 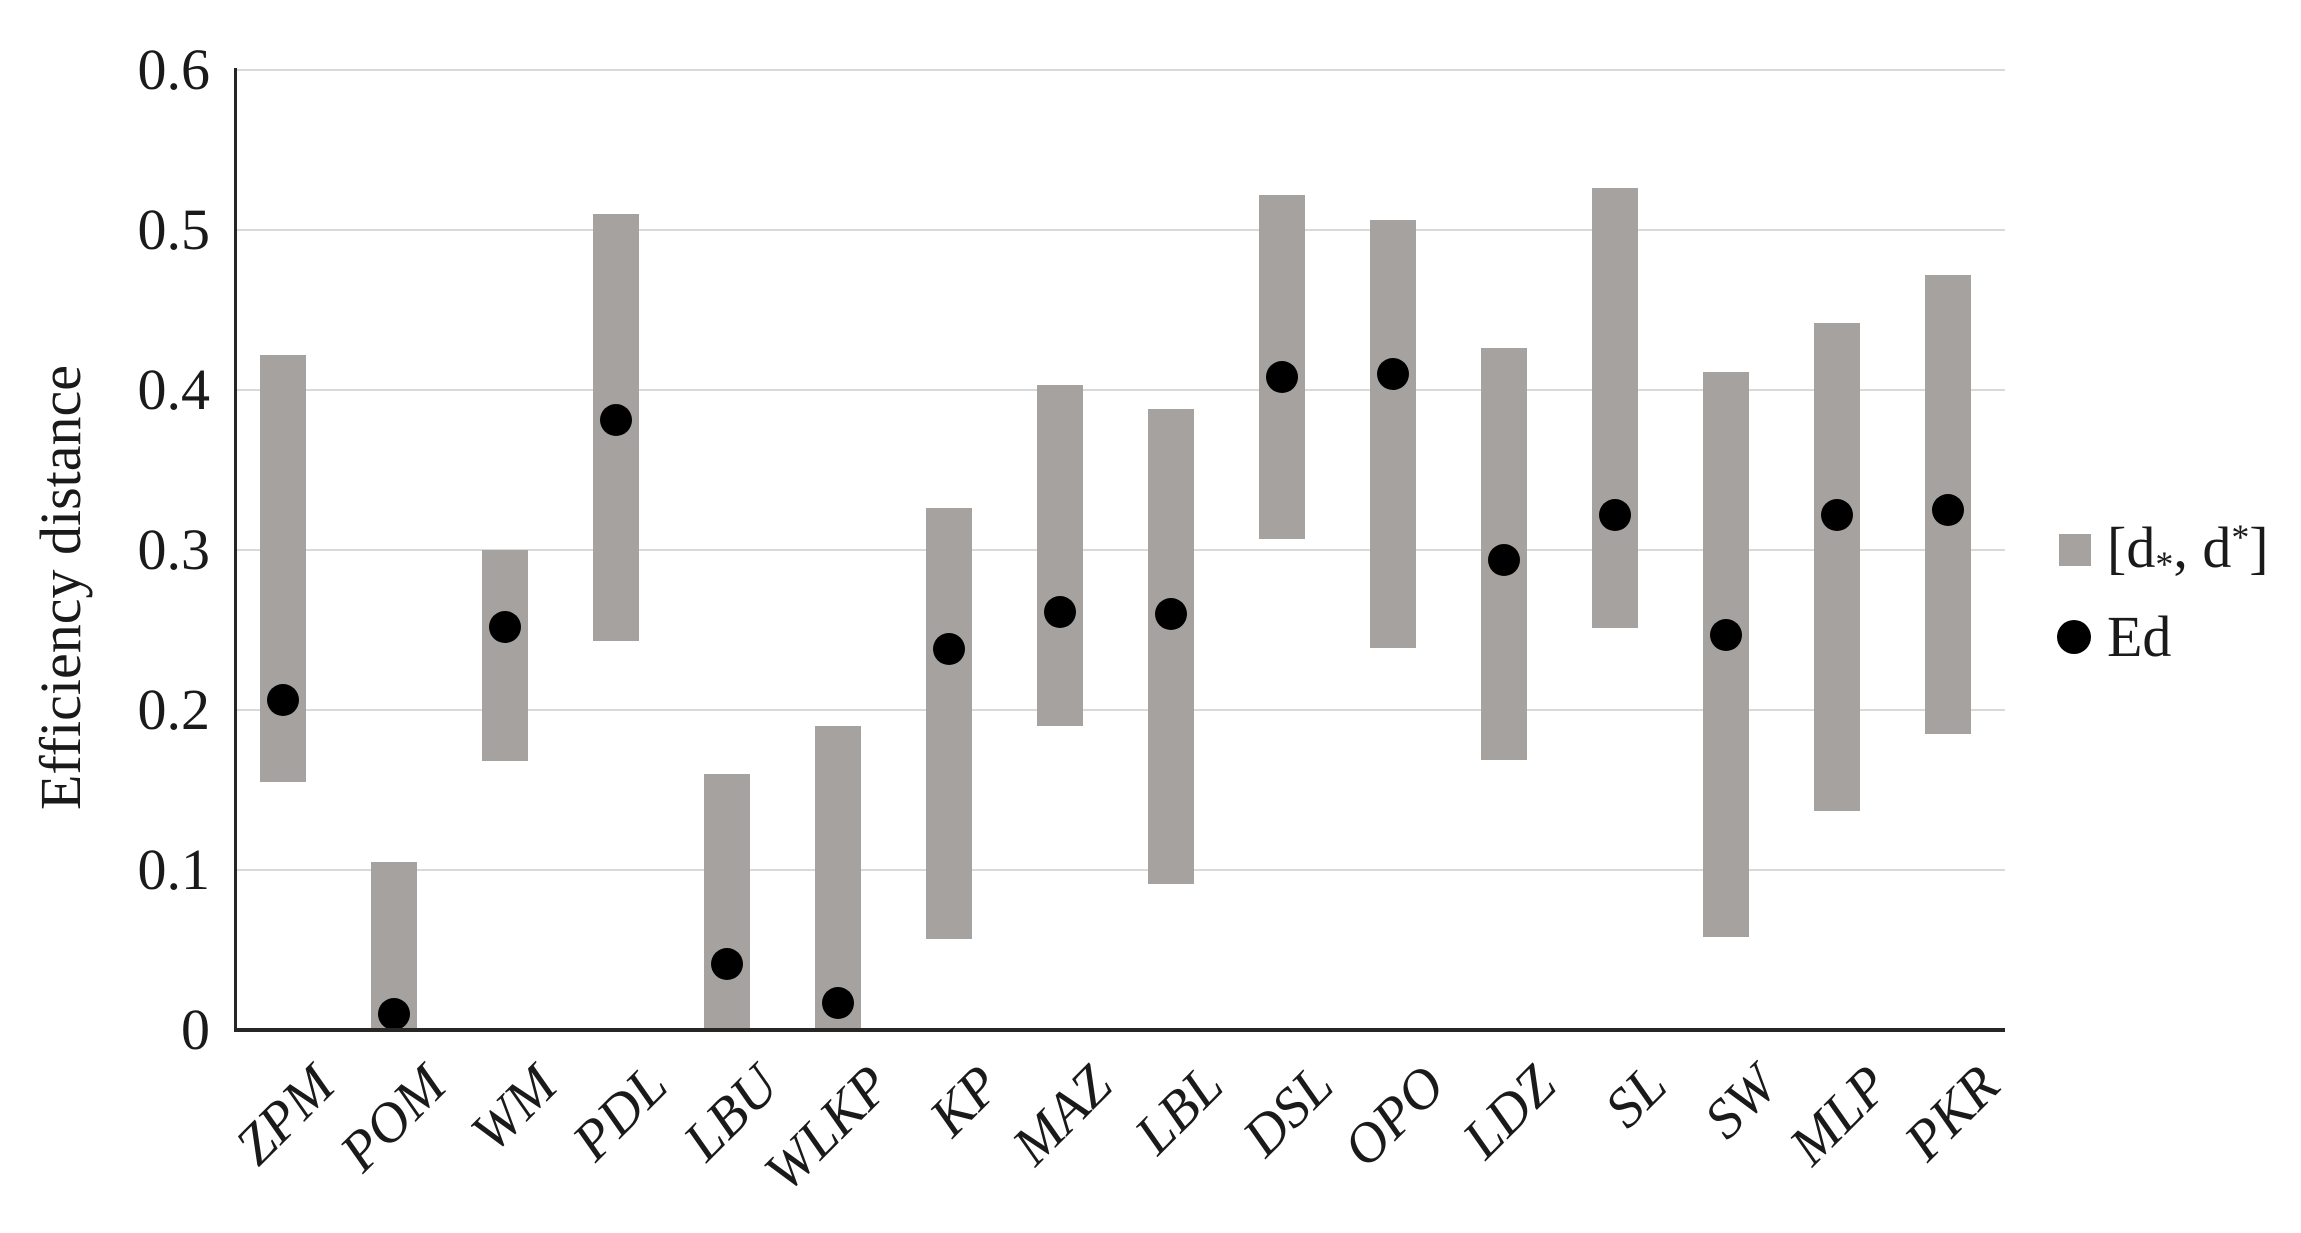 What do you see at coordinates (1636, 1096) in the screenshot?
I see `x-label-sl: SL` at bounding box center [1636, 1096].